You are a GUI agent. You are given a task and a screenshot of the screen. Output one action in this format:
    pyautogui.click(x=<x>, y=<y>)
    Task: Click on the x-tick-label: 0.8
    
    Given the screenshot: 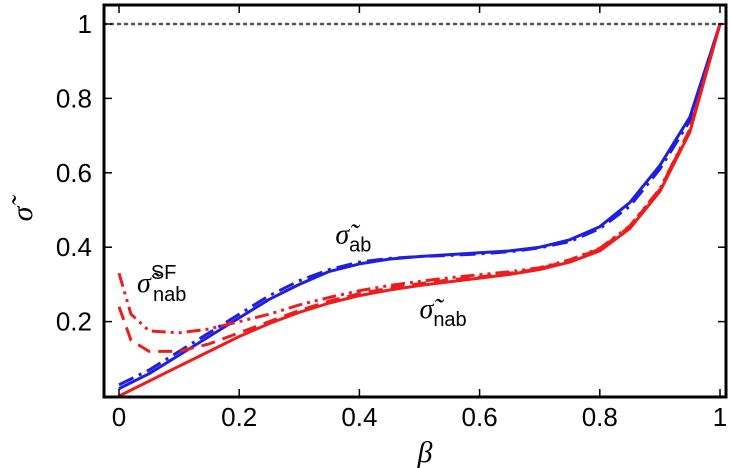 What is the action you would take?
    pyautogui.click(x=600, y=417)
    